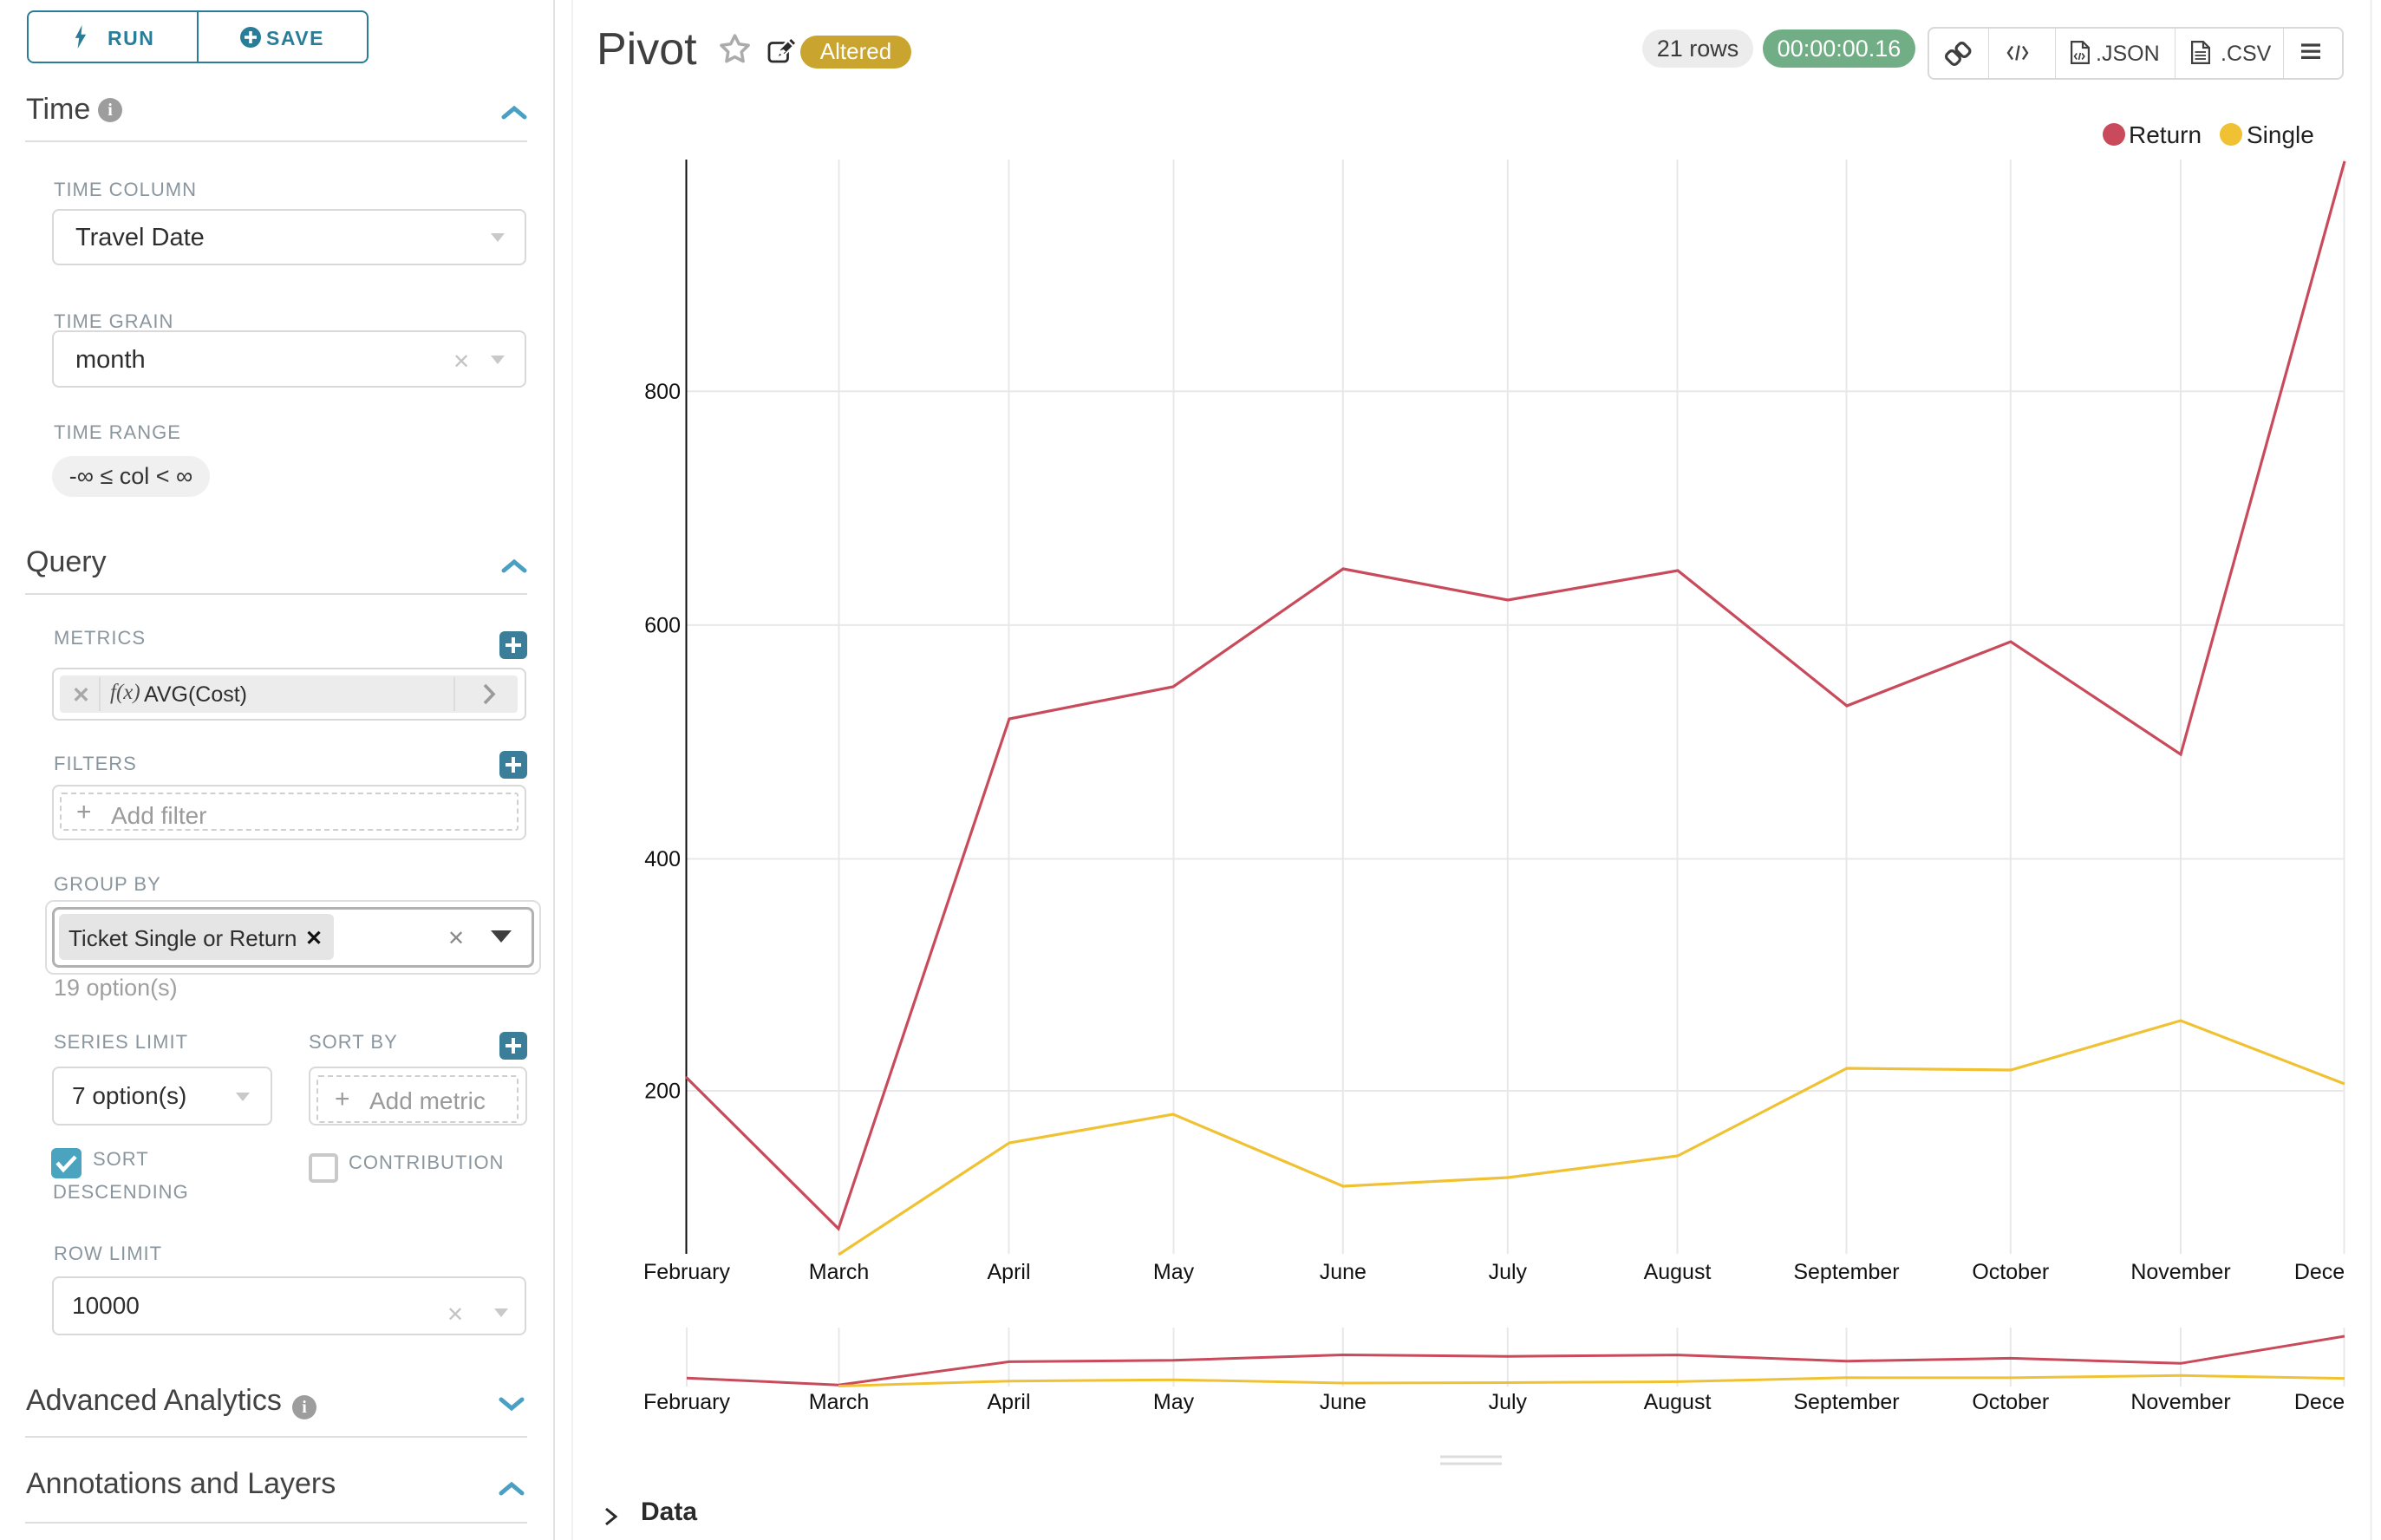  Describe the element at coordinates (662, 1092) in the screenshot. I see `svg-text: 200` at that location.